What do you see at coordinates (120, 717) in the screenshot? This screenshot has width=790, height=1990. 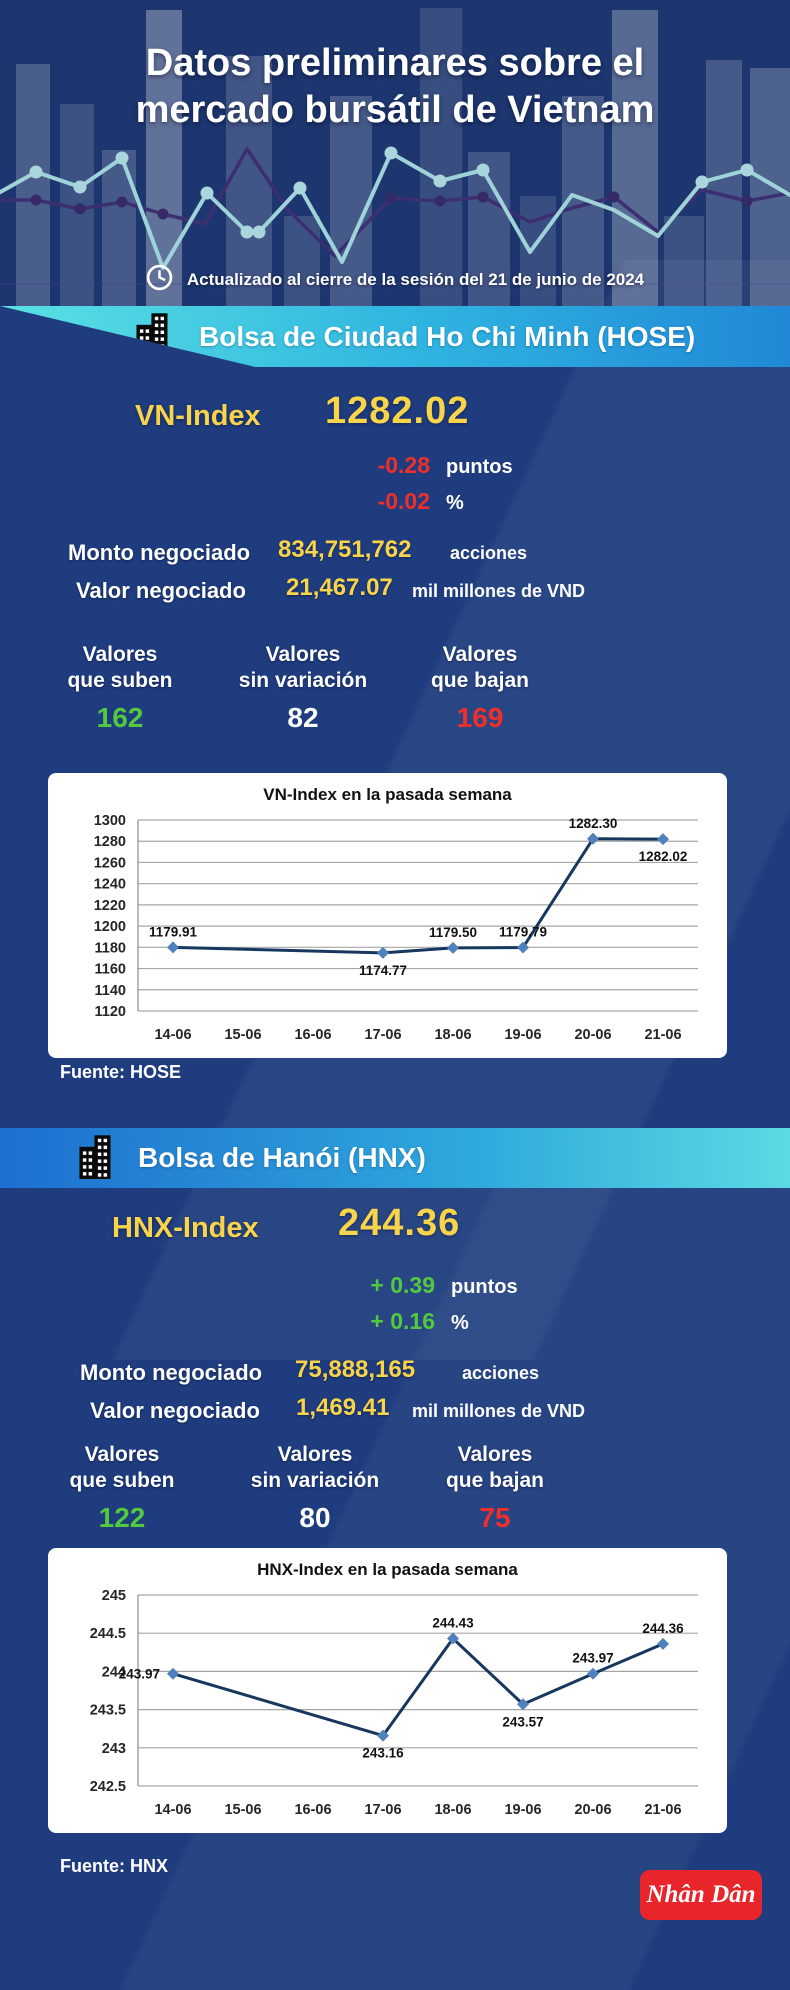 I see `hose-advancers-value: 162` at bounding box center [120, 717].